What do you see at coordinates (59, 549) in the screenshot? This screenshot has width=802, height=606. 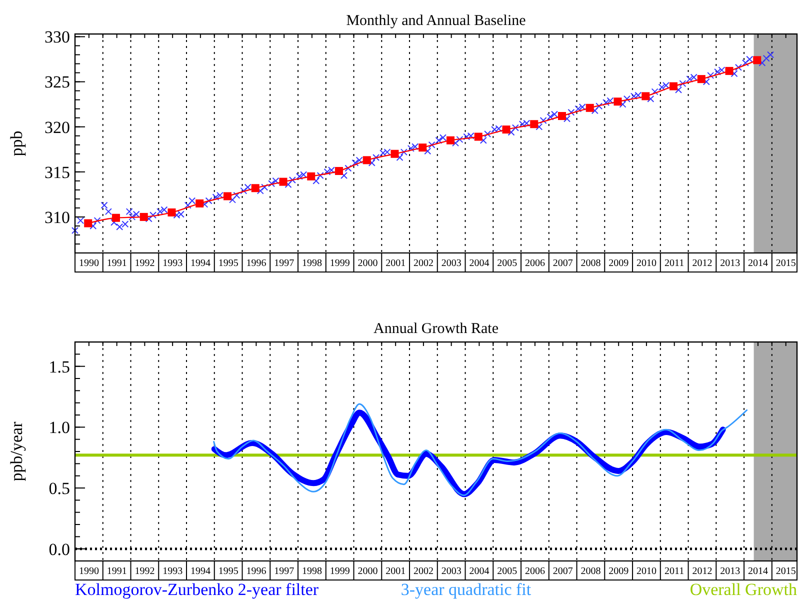 I see `y-tick-label: 0.0` at bounding box center [59, 549].